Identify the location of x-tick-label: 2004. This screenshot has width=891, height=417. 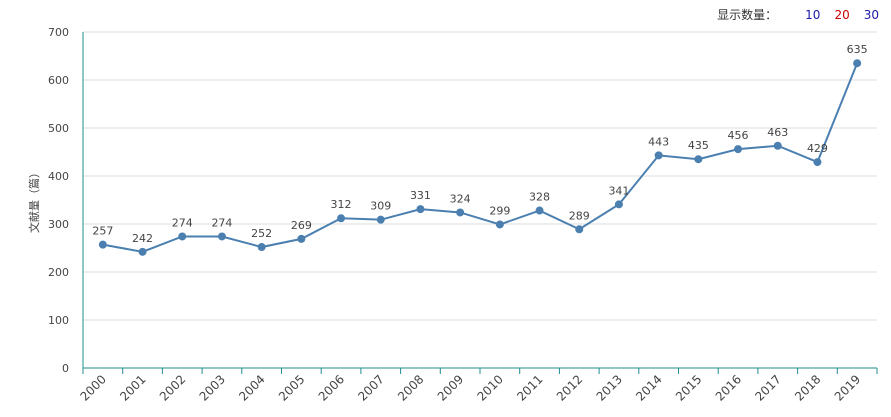
(251, 387).